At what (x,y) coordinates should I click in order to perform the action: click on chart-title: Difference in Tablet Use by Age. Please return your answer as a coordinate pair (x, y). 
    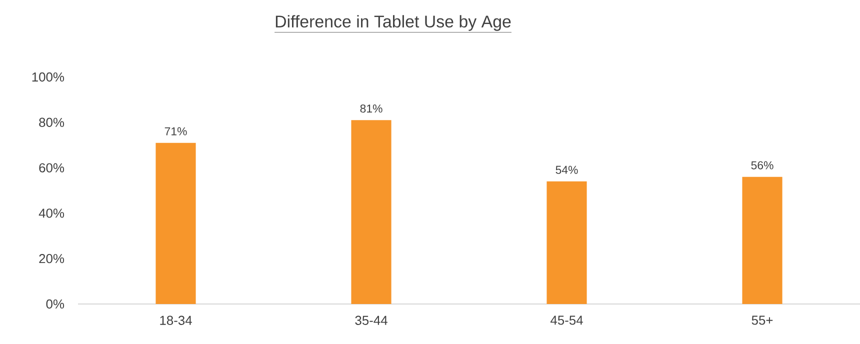
    Looking at the image, I should click on (393, 23).